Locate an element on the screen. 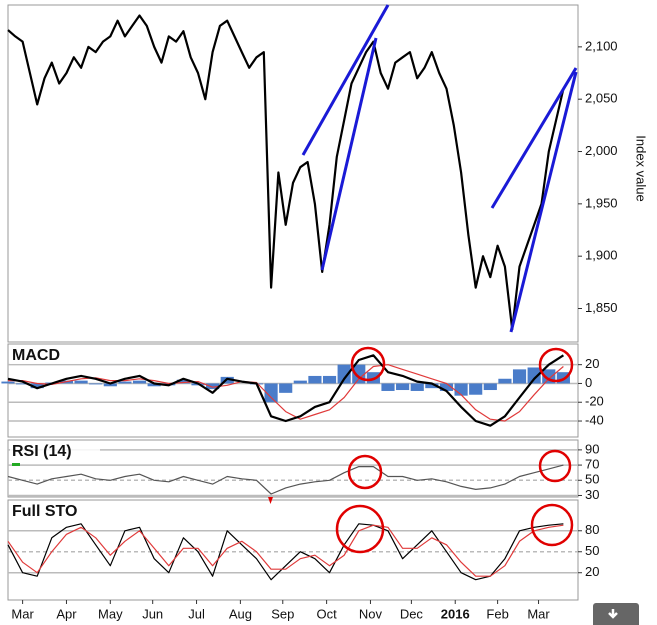 The height and width of the screenshot is (625, 657). panel-title: MACD is located at coordinates (36, 355).